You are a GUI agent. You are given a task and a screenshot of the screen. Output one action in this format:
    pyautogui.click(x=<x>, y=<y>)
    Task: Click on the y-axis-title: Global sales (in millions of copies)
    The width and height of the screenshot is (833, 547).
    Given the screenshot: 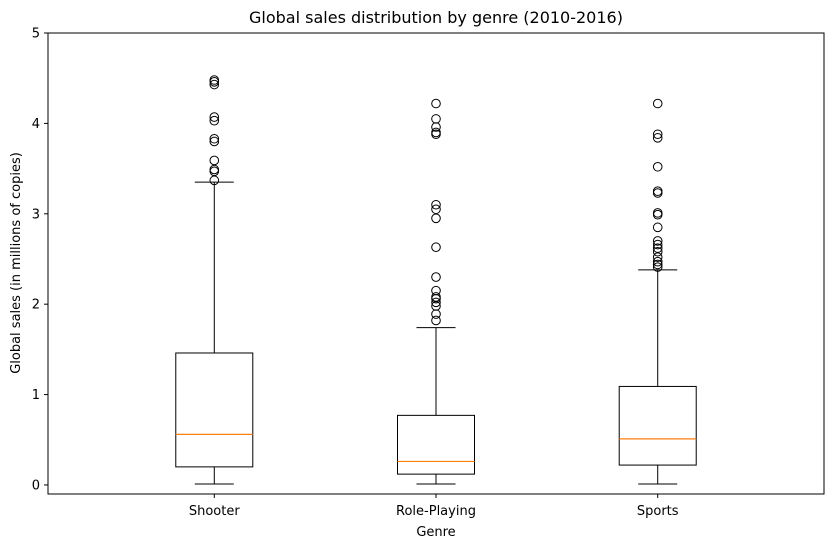 What is the action you would take?
    pyautogui.click(x=16, y=263)
    